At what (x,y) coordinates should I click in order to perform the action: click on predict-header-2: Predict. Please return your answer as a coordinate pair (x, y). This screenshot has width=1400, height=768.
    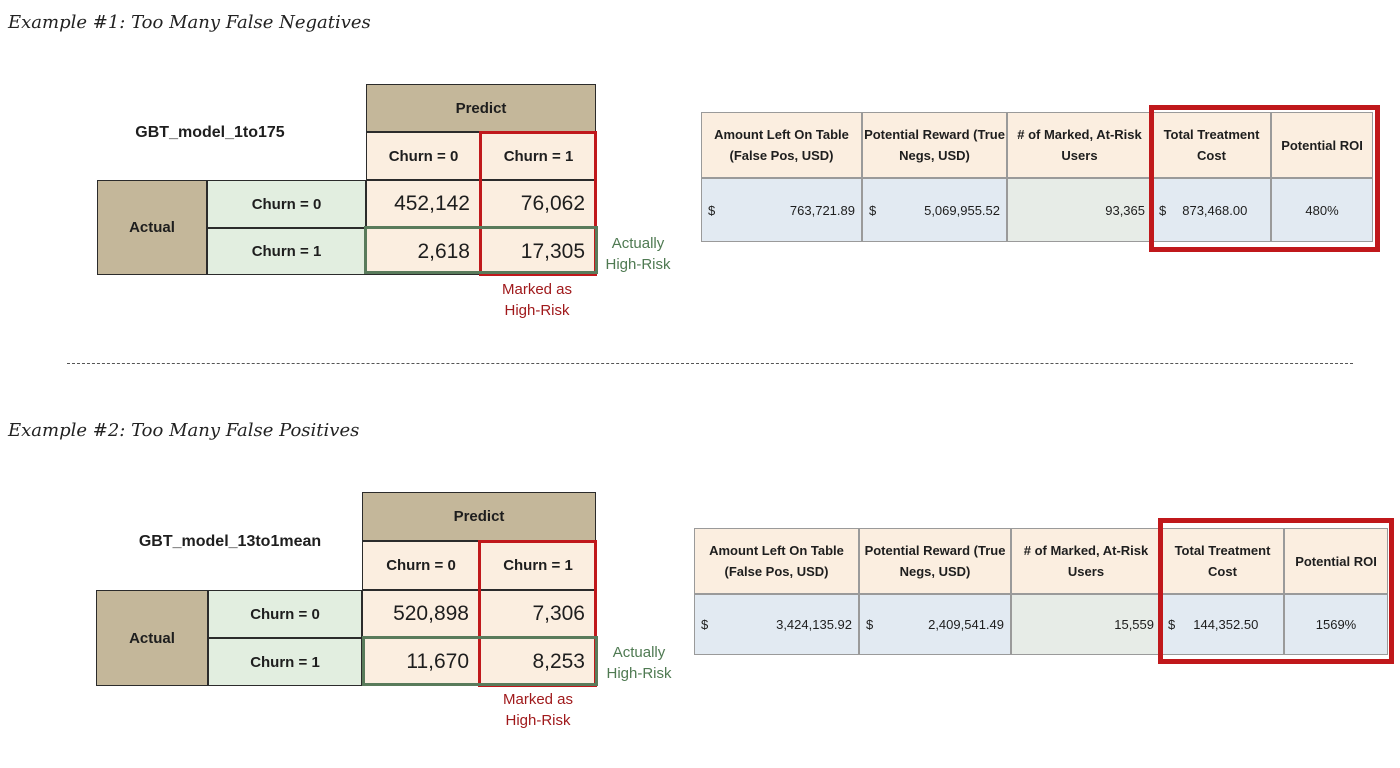
    Looking at the image, I should click on (479, 516).